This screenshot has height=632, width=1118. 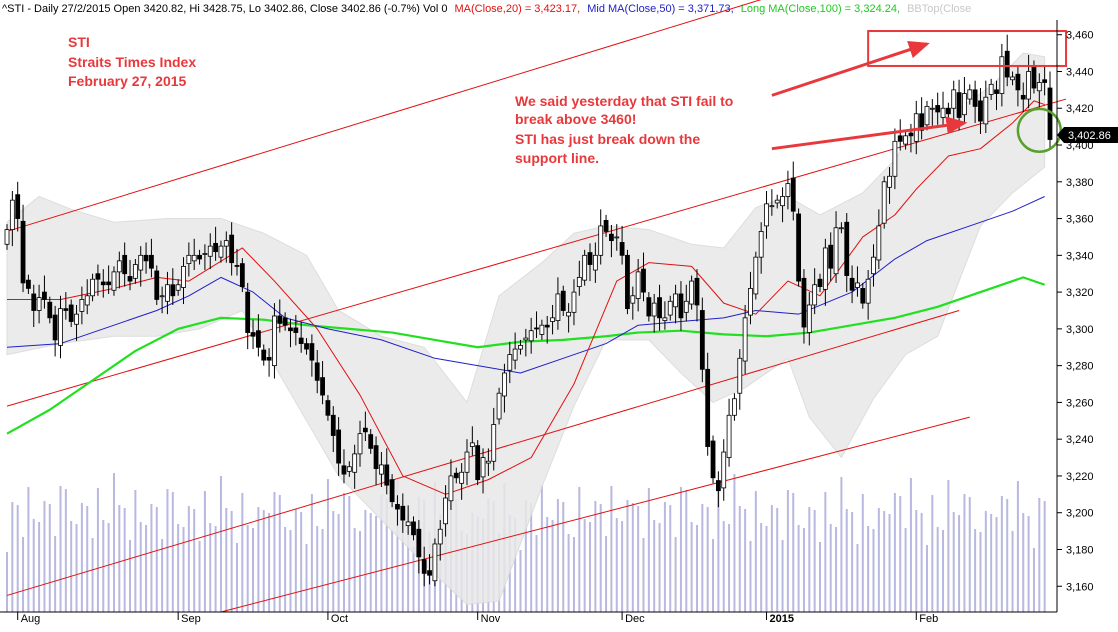 I want to click on y-tick-label: 3,360, so click(x=1080, y=220).